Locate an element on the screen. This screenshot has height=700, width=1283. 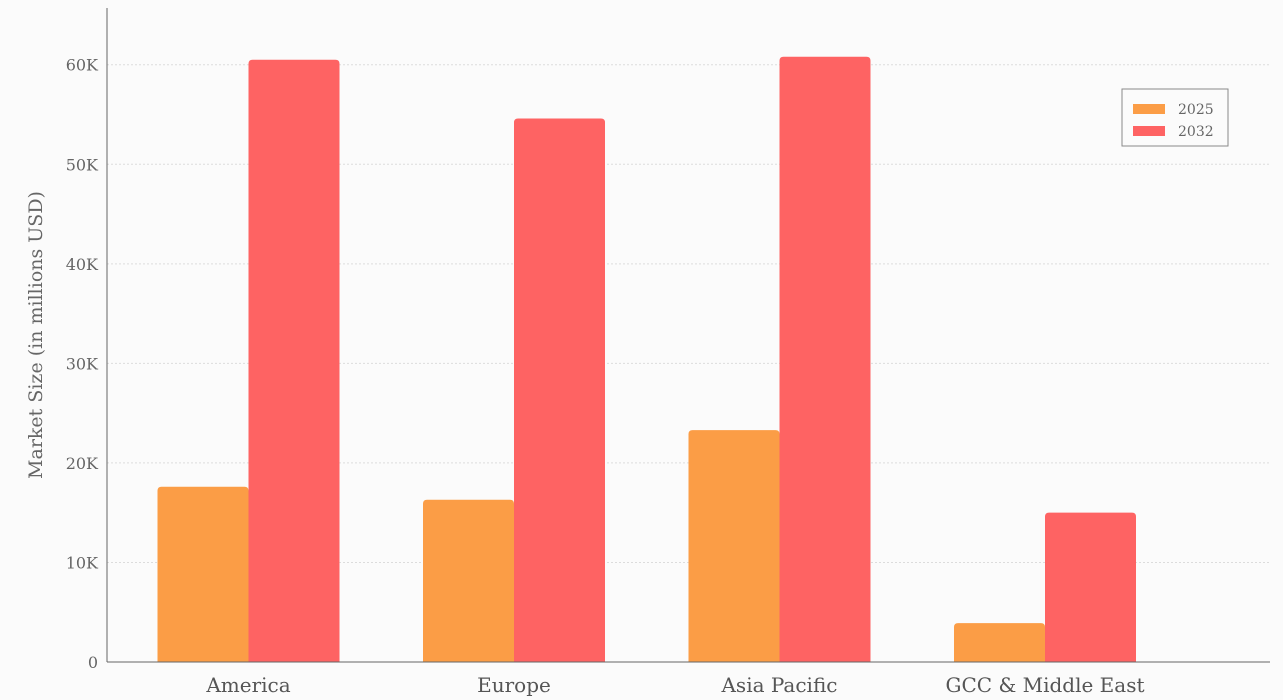
bar-2025-europe is located at coordinates (468, 580).